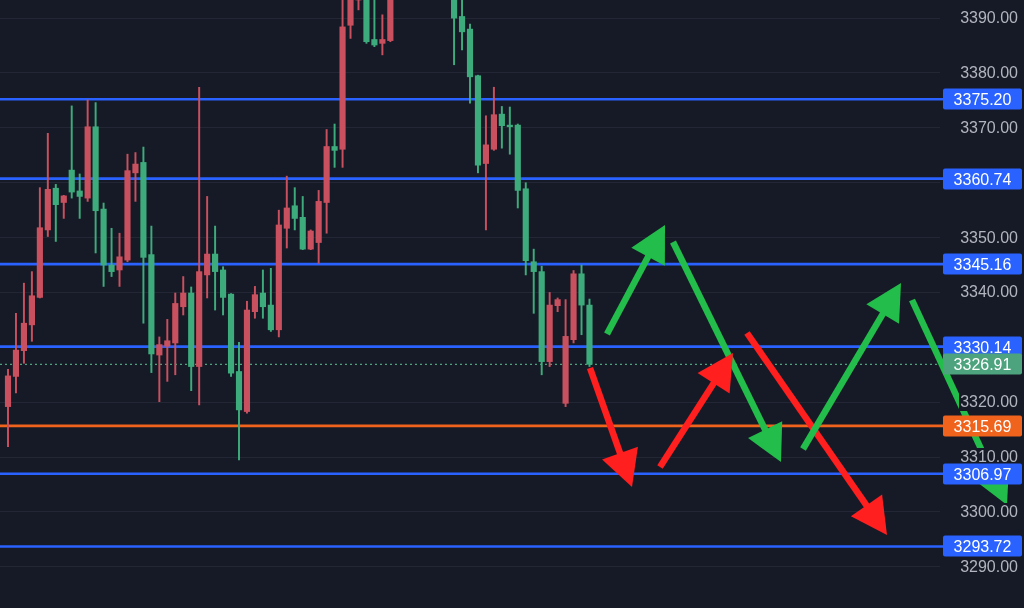  I want to click on ref-line-label: 3360.74, so click(982, 179).